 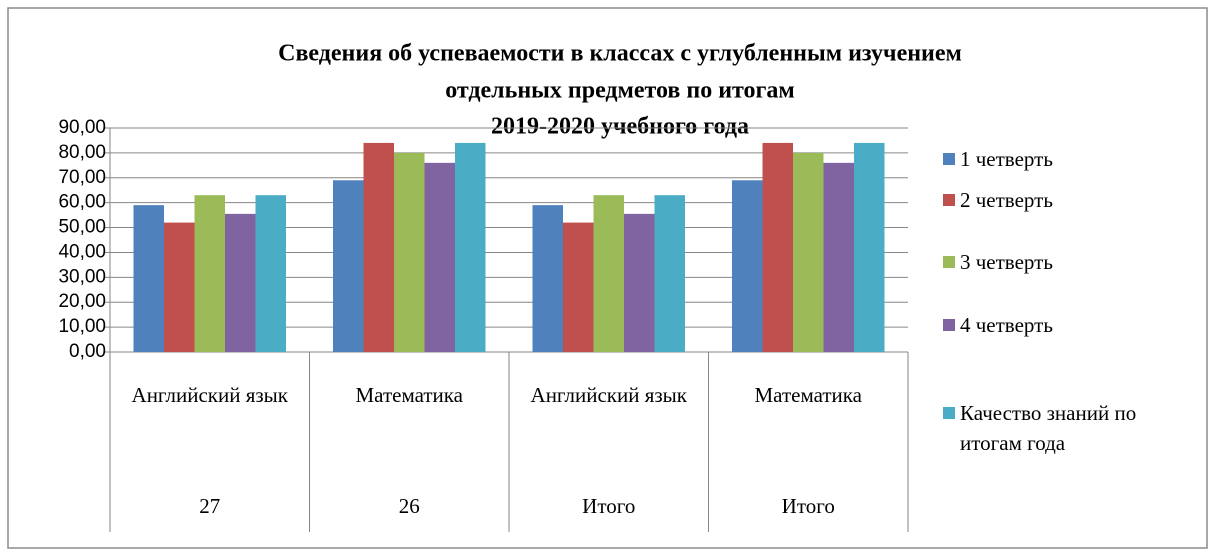 I want to click on y-tick-label: 0,00, so click(x=87, y=351).